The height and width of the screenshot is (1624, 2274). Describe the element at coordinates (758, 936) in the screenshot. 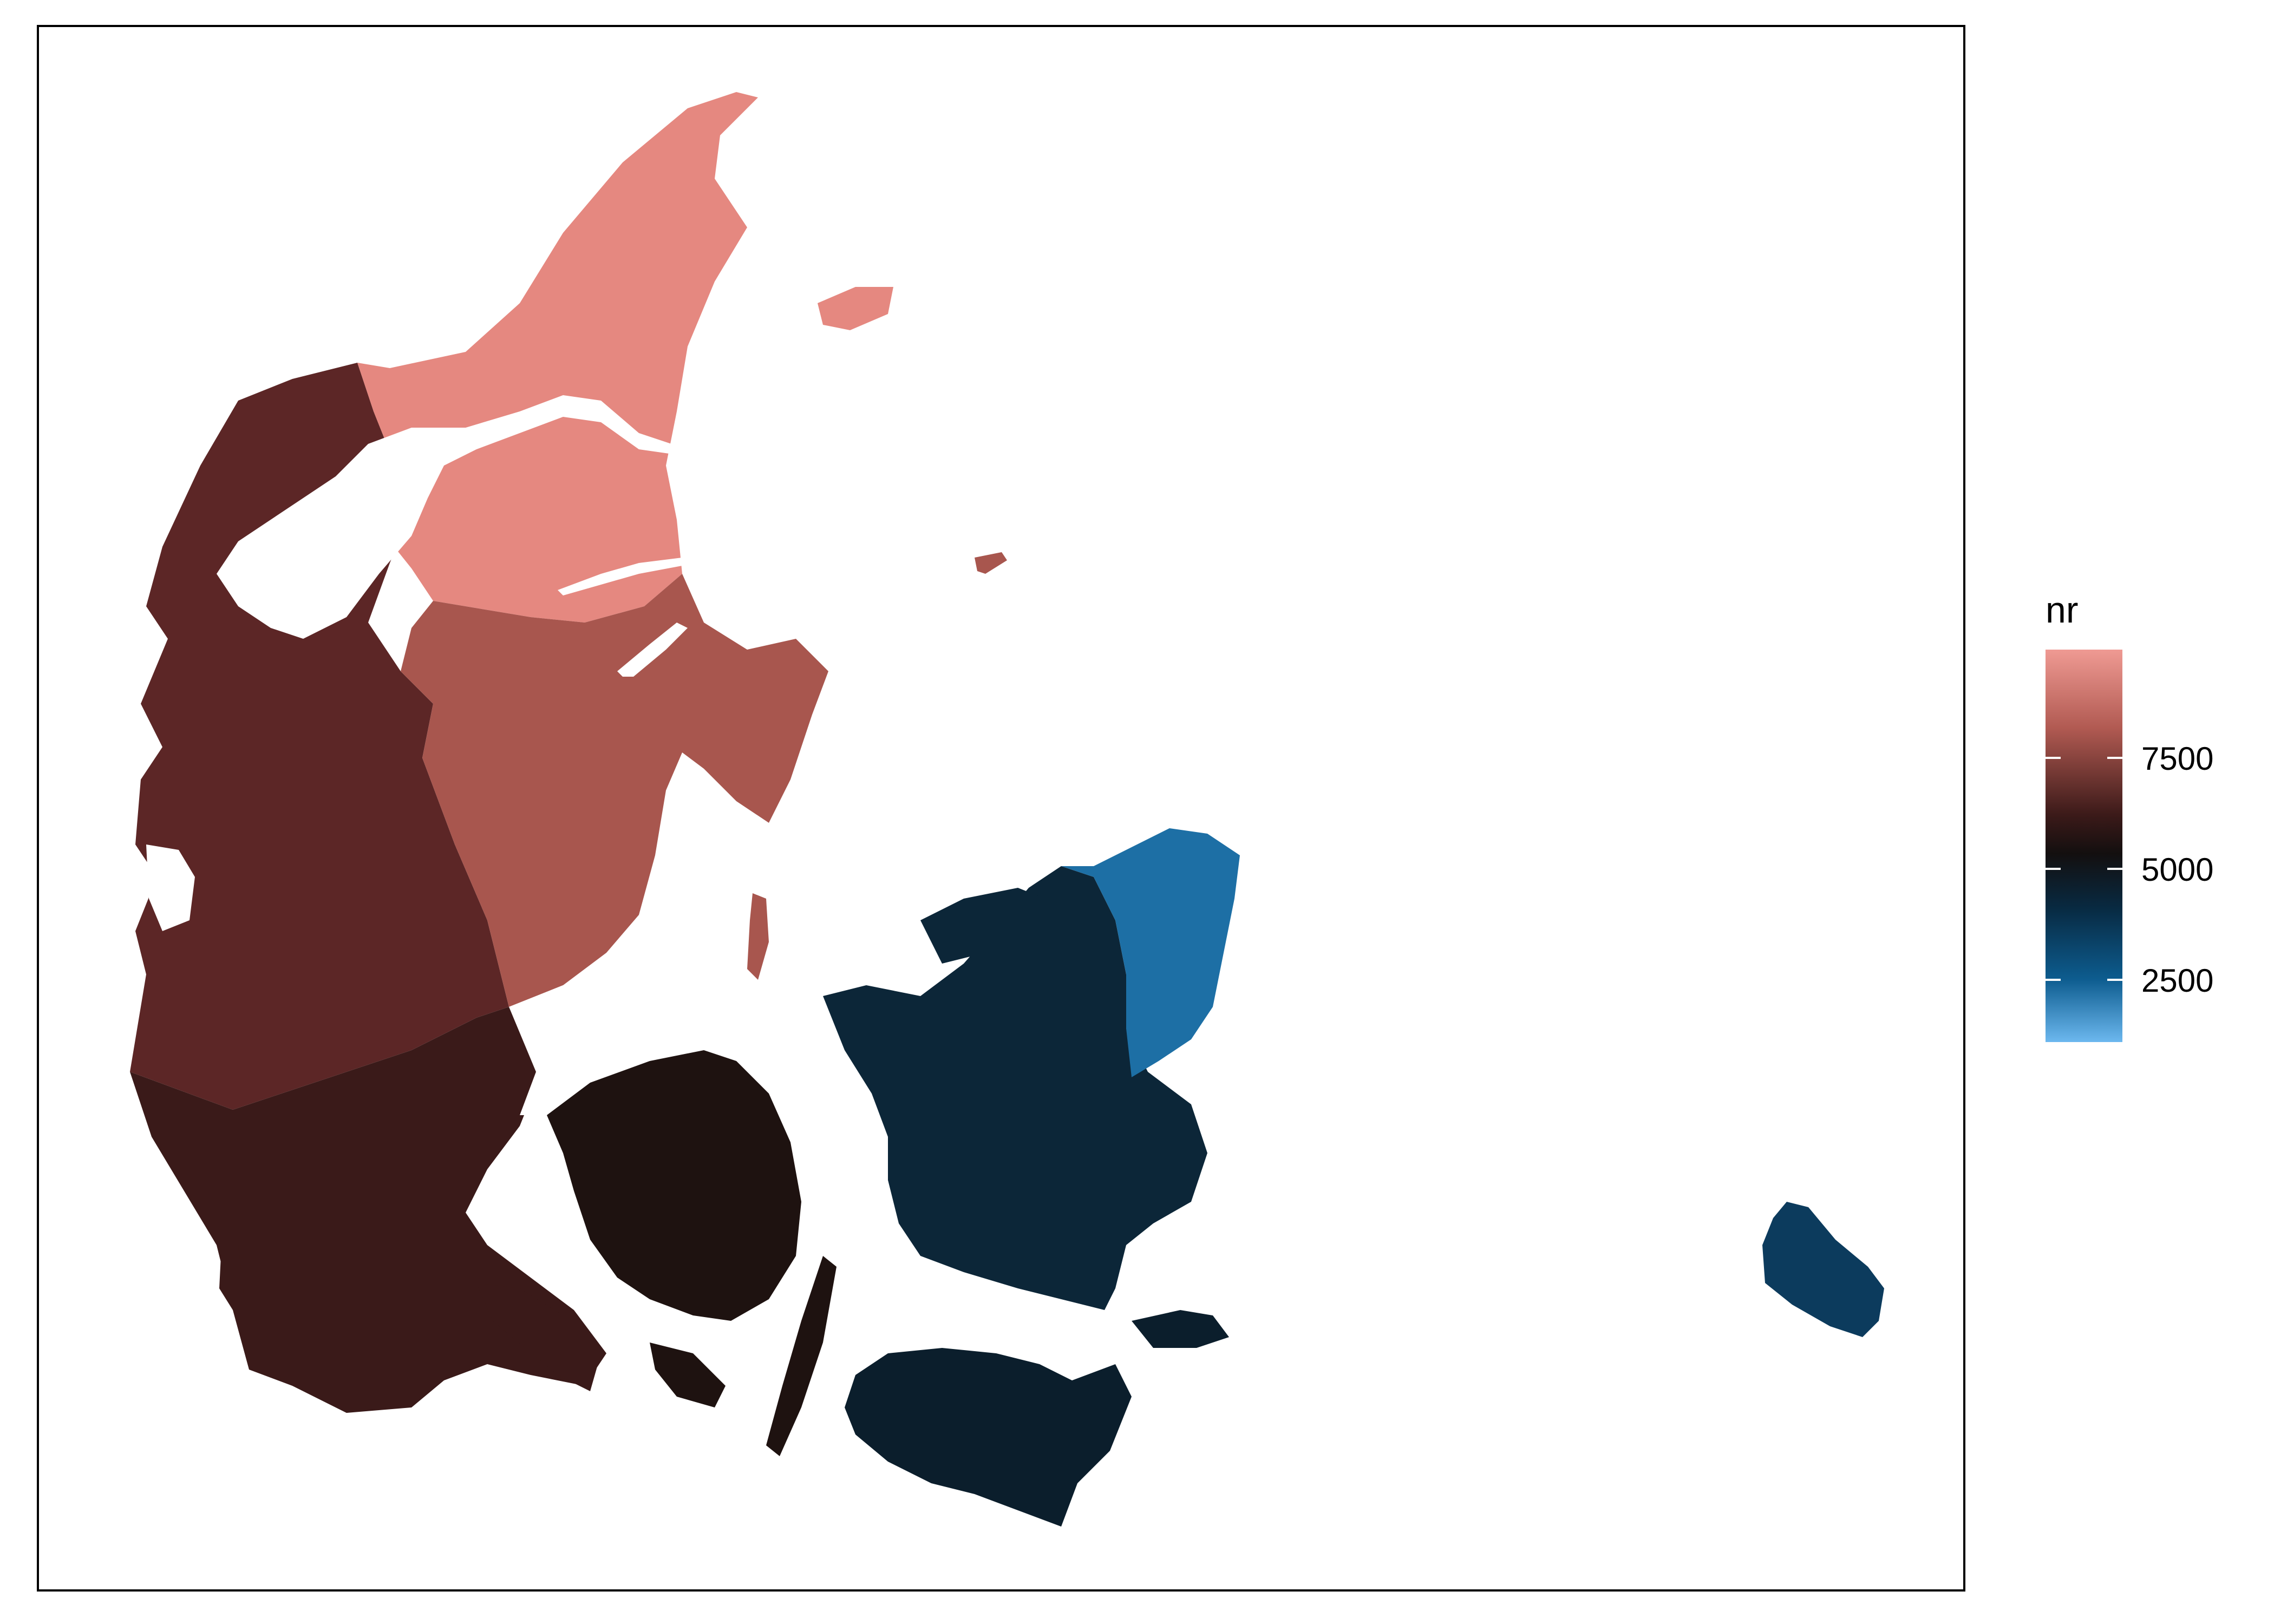

I see `region-samso` at that location.